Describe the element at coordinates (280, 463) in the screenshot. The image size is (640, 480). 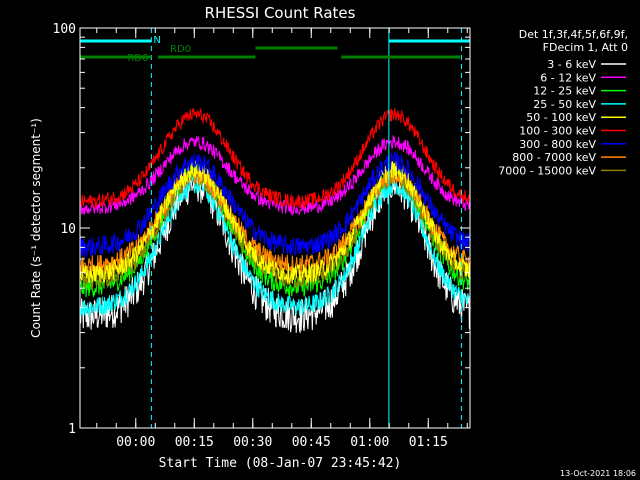
I see `x-axis-label: Start Time (08-Jan-07 23:45:42)` at that location.